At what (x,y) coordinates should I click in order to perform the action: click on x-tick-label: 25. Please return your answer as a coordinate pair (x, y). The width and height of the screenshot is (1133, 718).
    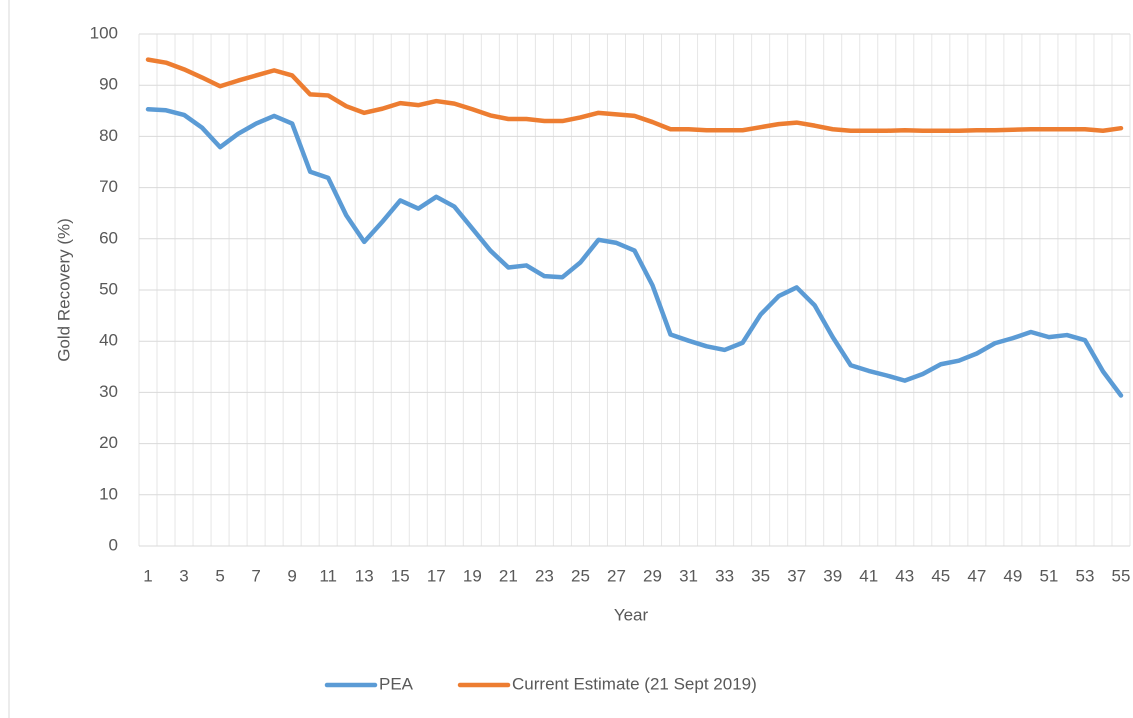
    Looking at the image, I should click on (580, 575).